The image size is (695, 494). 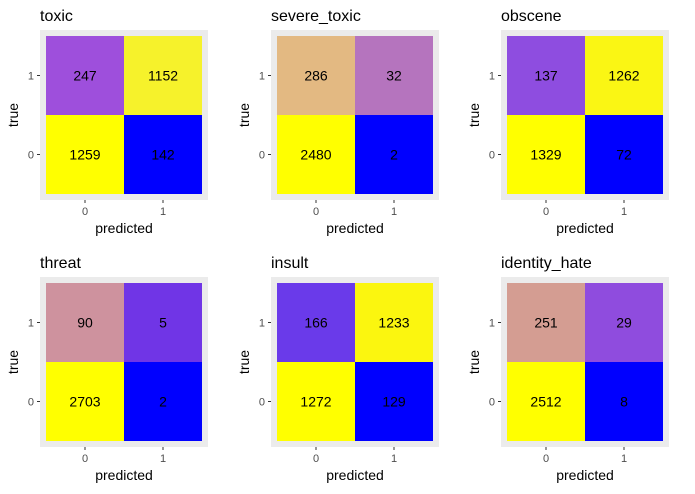 I want to click on chart-1-xlabel: predicted, so click(x=355, y=228).